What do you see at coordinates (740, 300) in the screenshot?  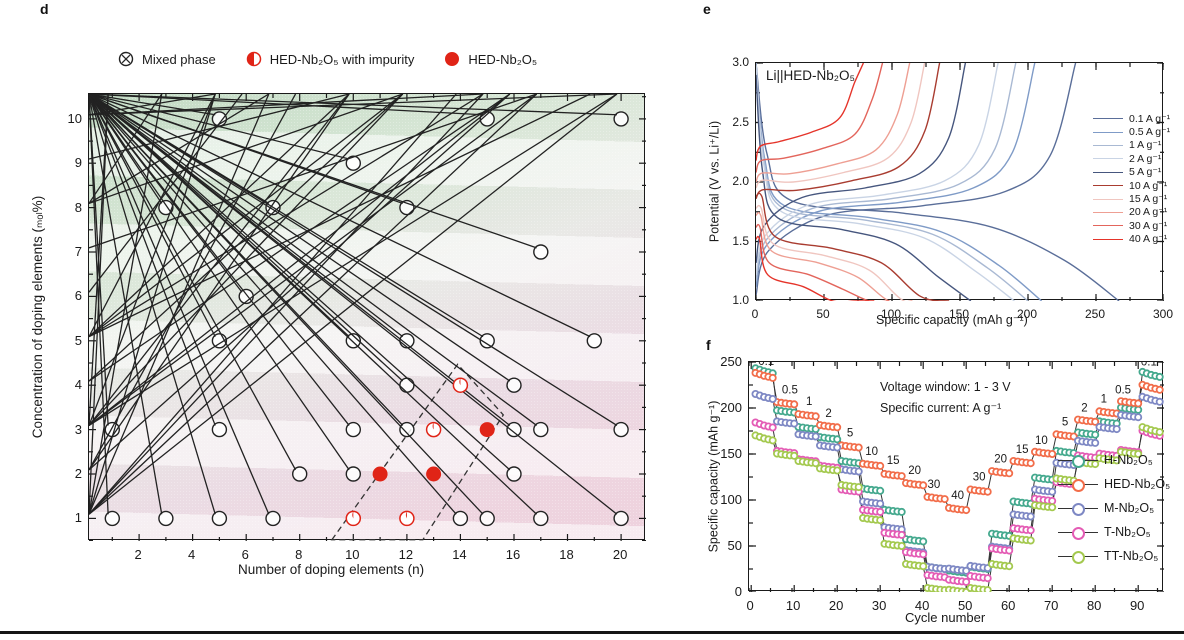 I see `tick-label: 1.0` at bounding box center [740, 300].